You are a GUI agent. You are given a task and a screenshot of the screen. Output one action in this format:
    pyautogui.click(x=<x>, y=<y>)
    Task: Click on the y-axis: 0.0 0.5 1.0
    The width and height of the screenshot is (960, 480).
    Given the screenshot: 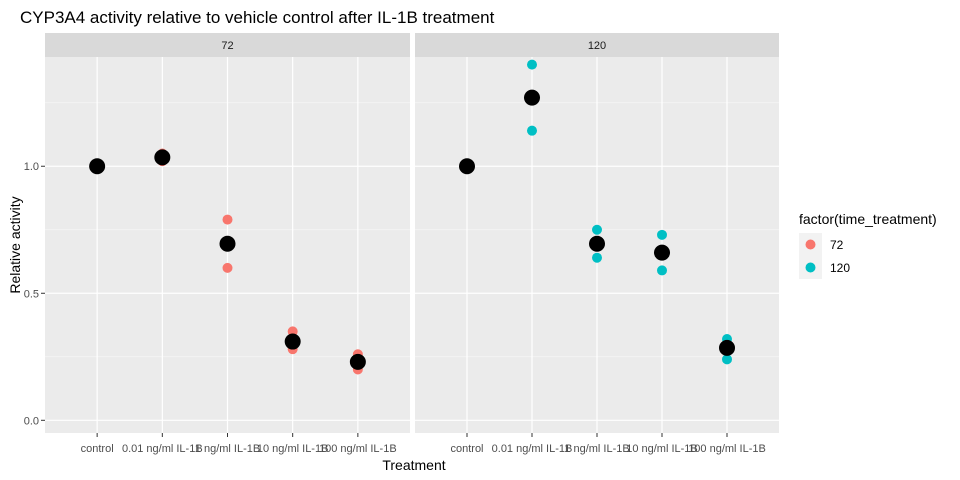 What is the action you would take?
    pyautogui.click(x=34, y=294)
    